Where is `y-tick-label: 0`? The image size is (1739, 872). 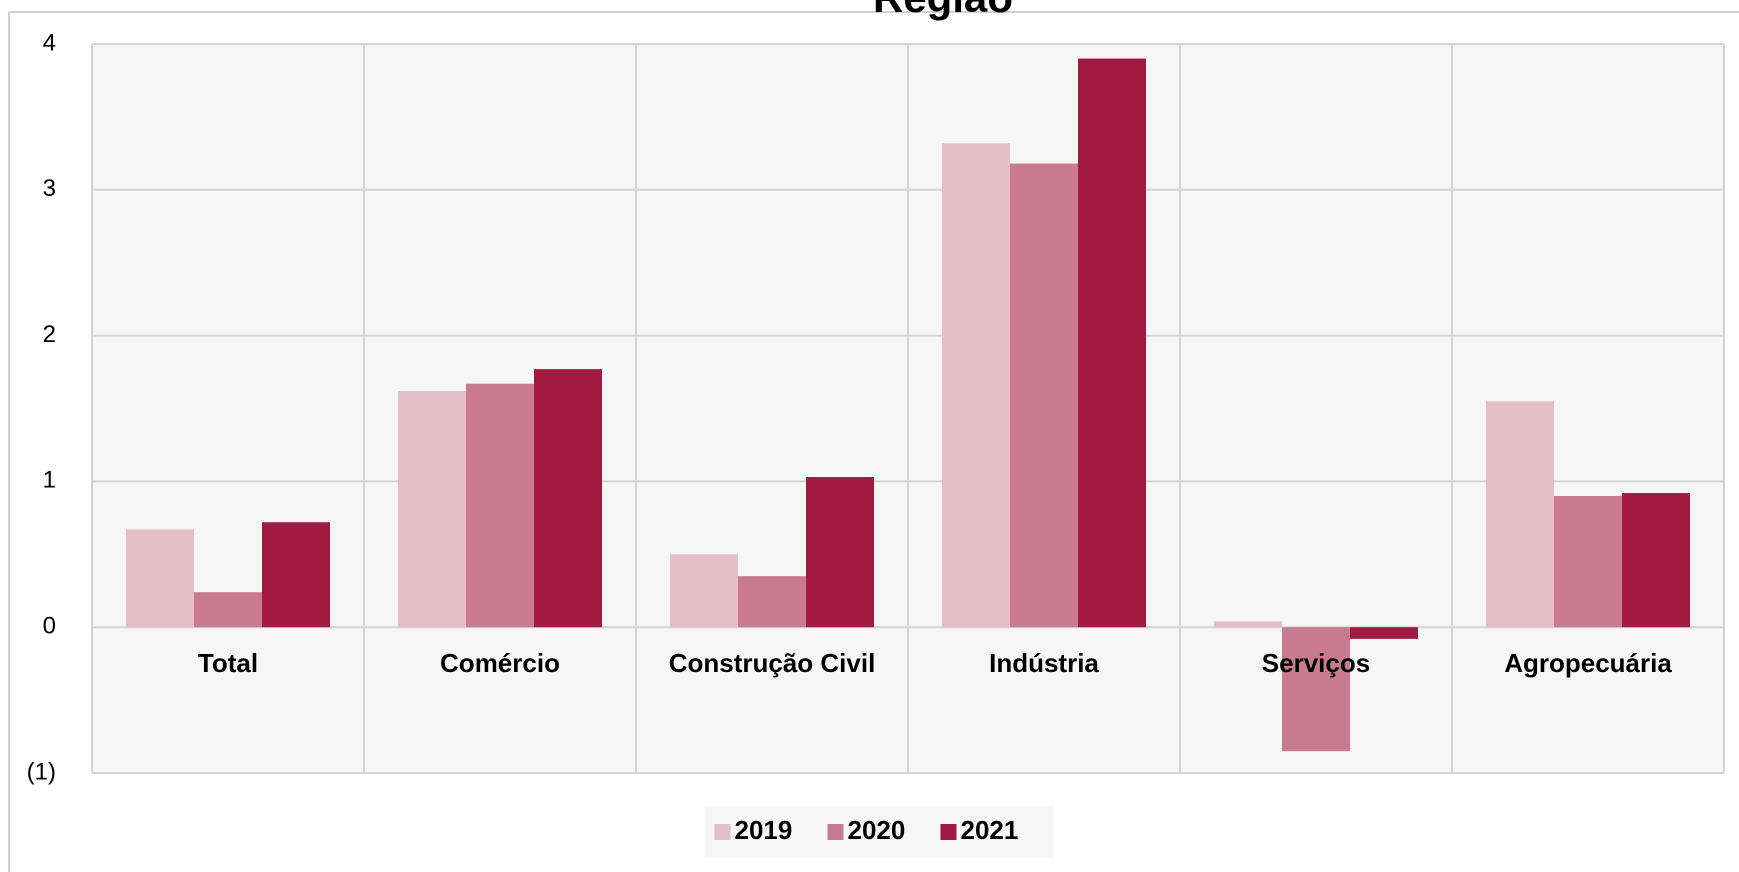
y-tick-label: 0 is located at coordinates (49, 626).